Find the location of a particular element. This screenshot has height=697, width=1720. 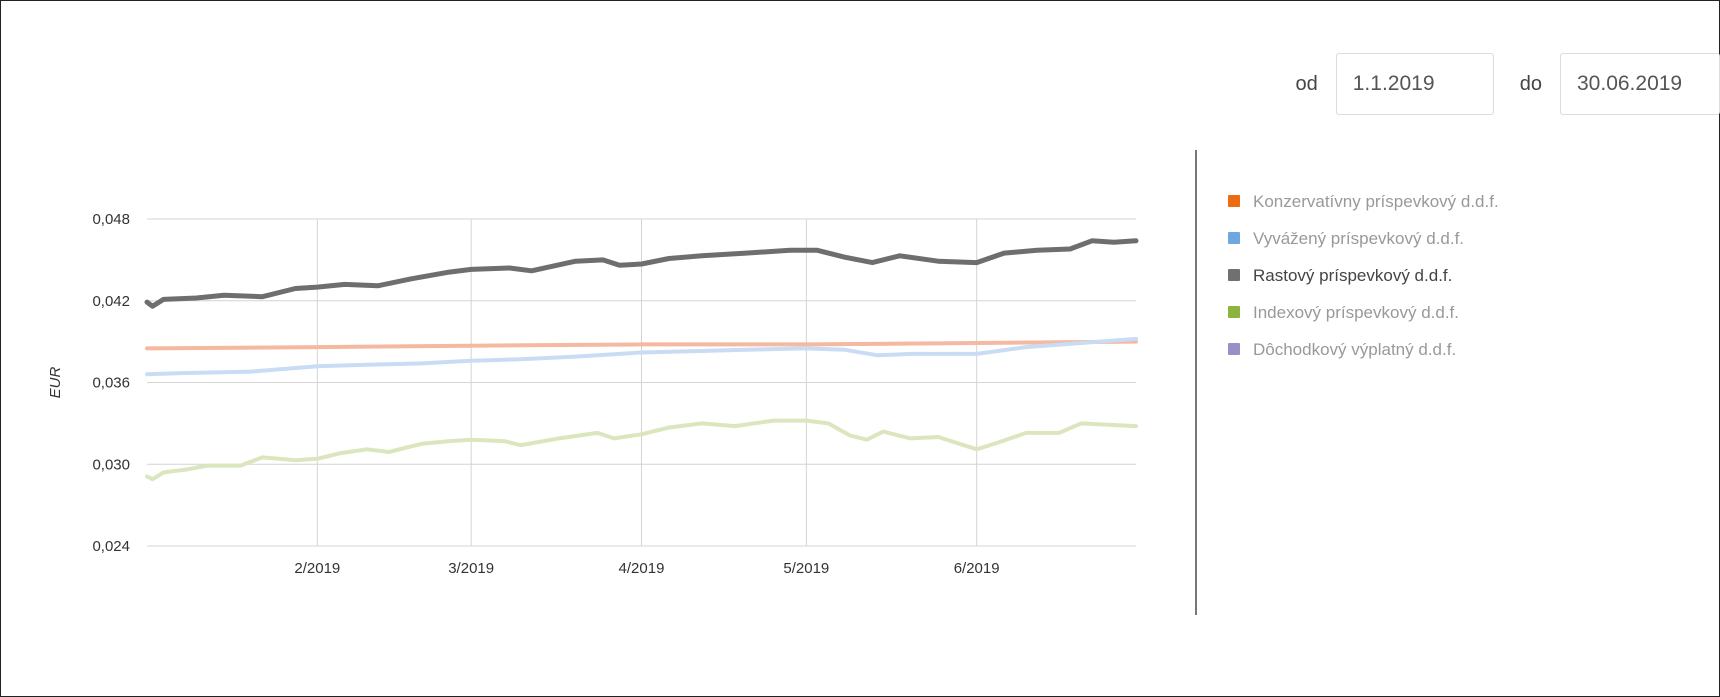

y-axis-label: EUR is located at coordinates (55, 382).